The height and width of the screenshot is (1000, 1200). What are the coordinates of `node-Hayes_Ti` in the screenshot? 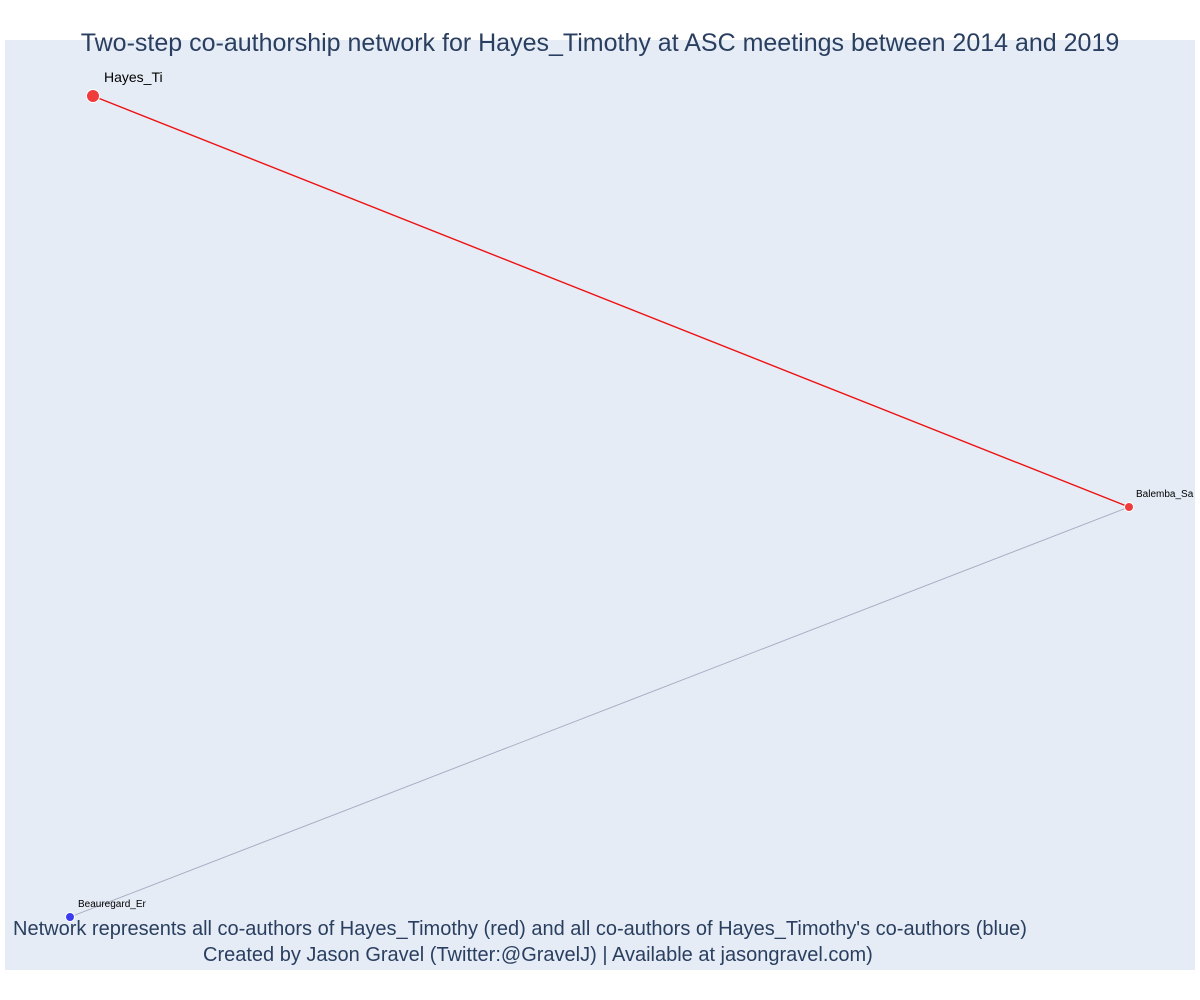 It's located at (93, 96).